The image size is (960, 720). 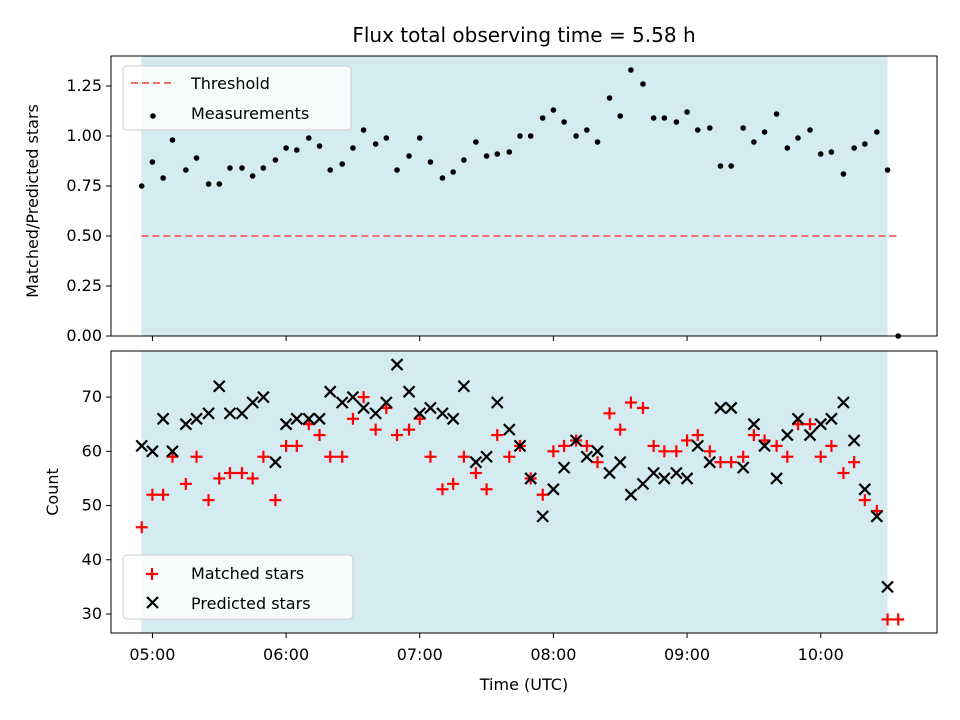 What do you see at coordinates (238, 587) in the screenshot?
I see `count-panel-legend: Matched stars Predicted stars` at bounding box center [238, 587].